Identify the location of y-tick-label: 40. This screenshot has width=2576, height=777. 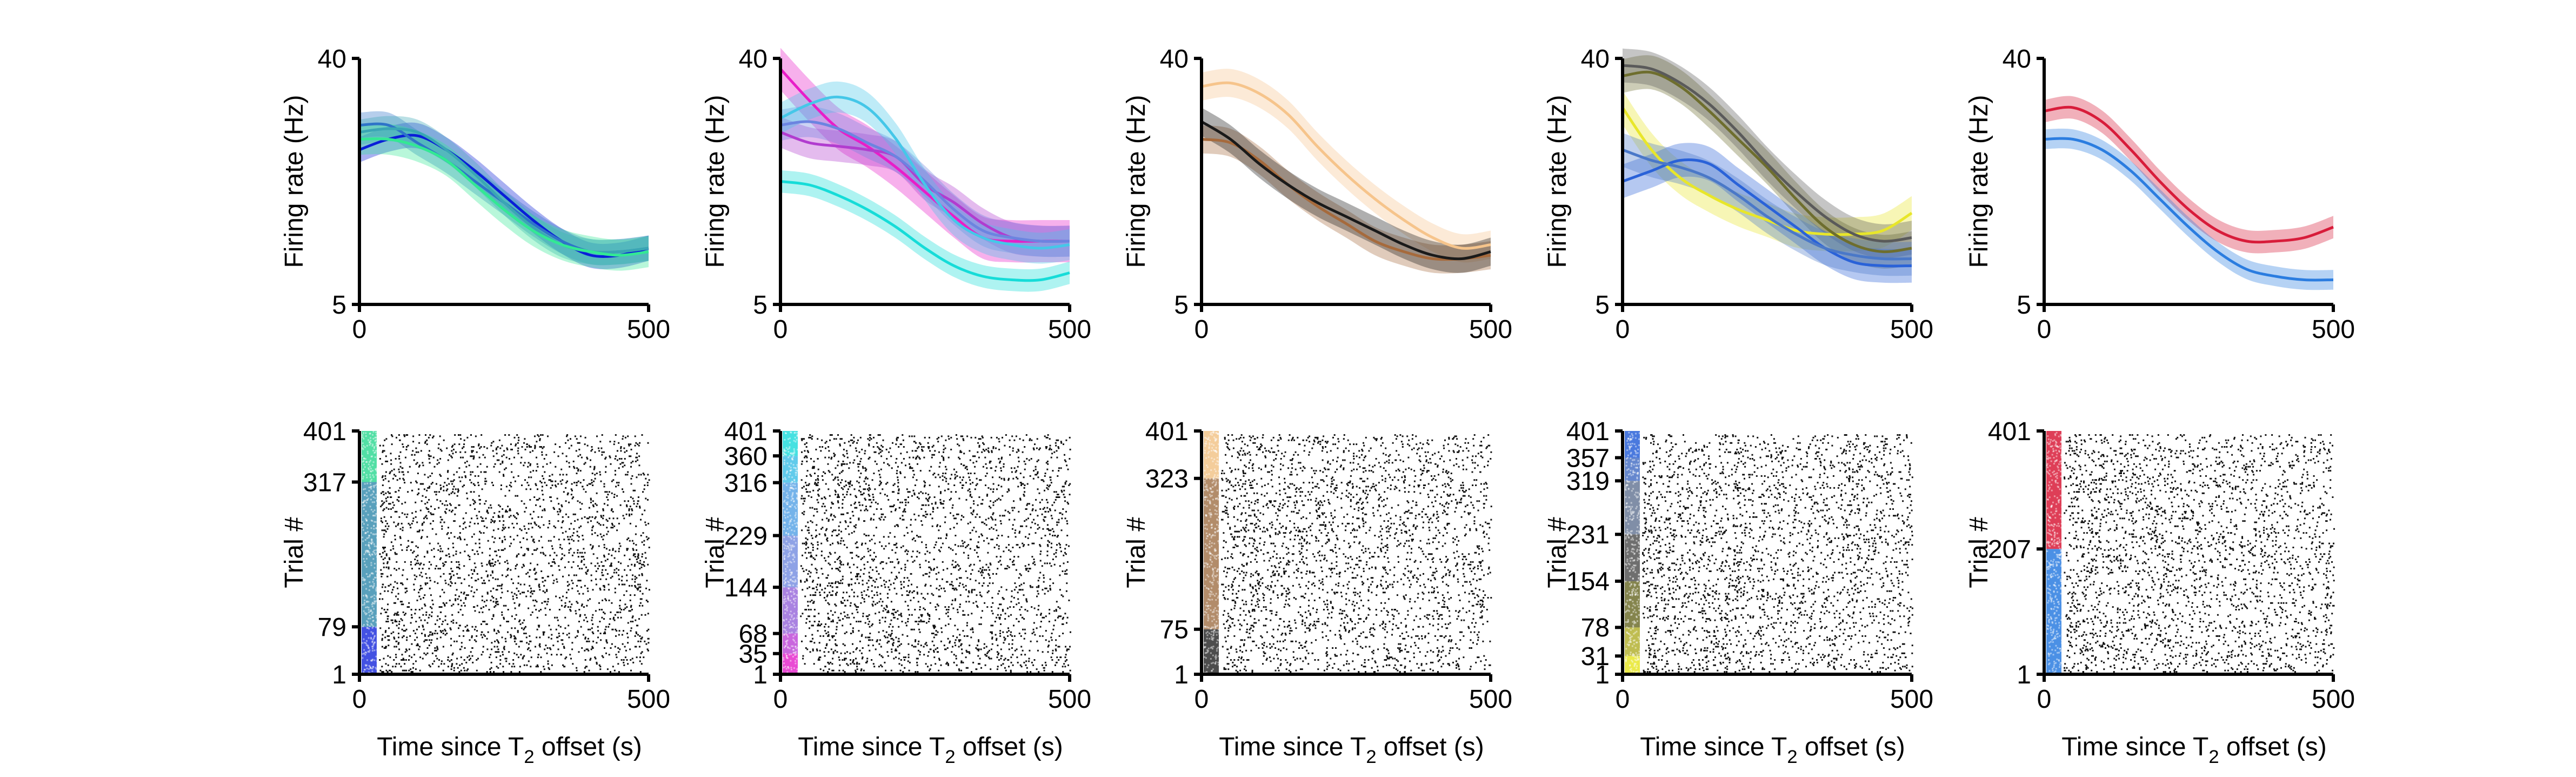
(2017, 60).